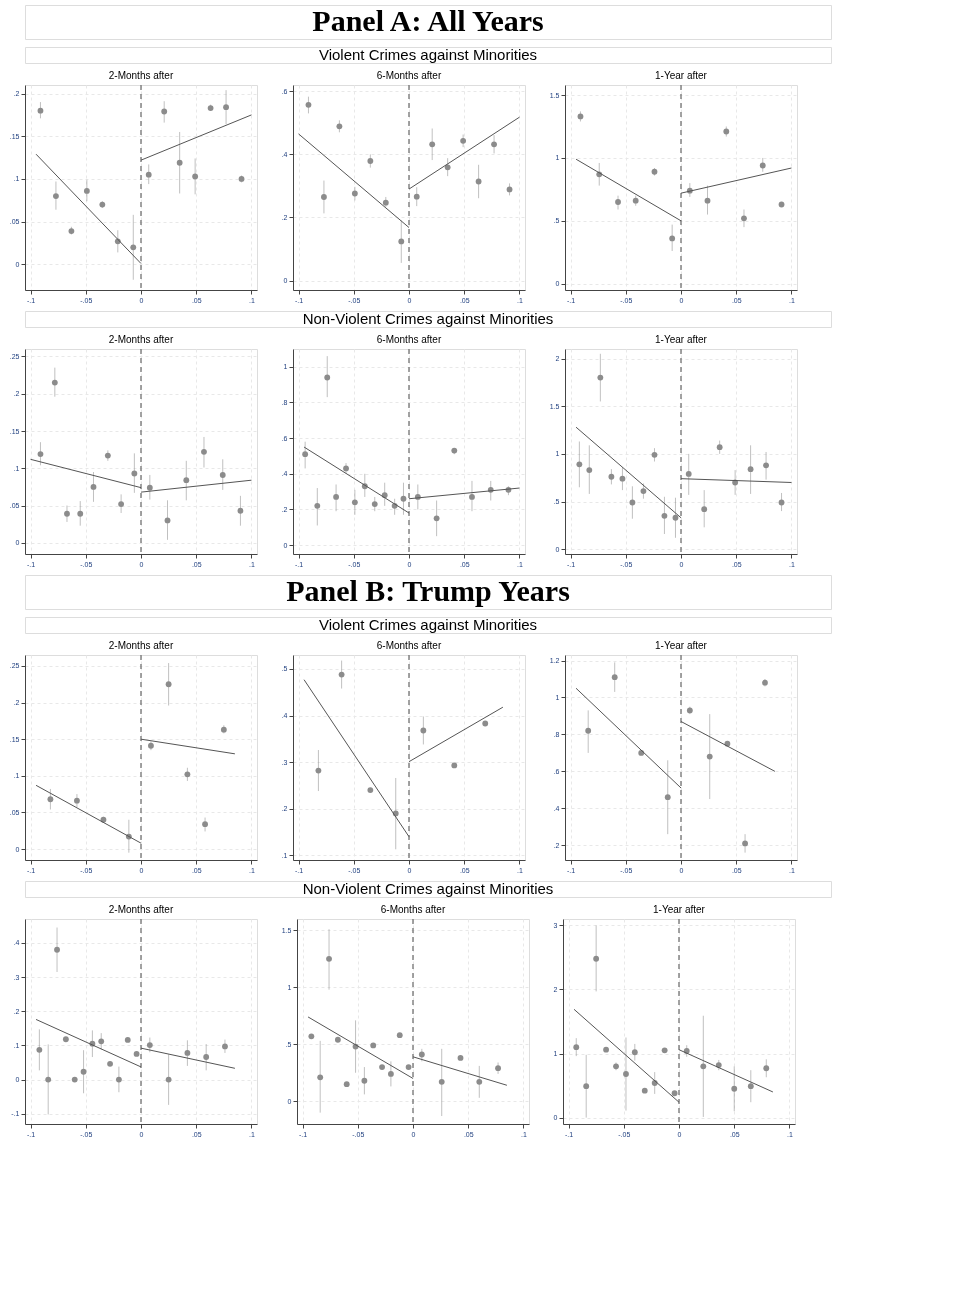 The width and height of the screenshot is (954, 1296). What do you see at coordinates (428, 888) in the screenshot?
I see `chart-title: Non-Violent Crimes against Minorities` at bounding box center [428, 888].